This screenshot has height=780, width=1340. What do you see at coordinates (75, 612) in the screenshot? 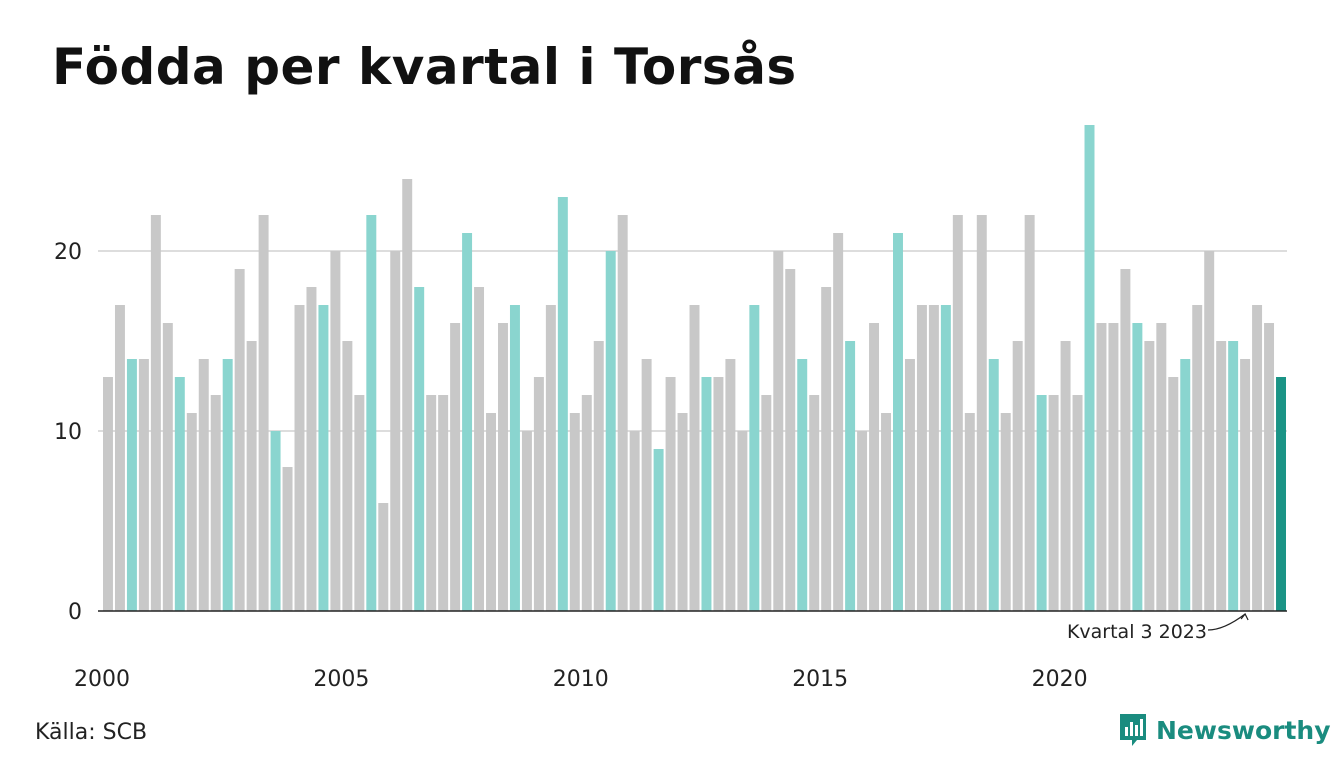
I see `y-tick-label: 0` at bounding box center [75, 612].